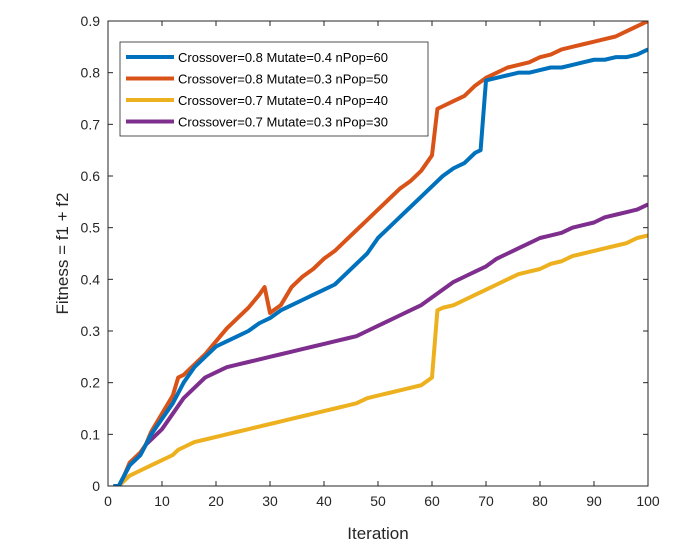 The width and height of the screenshot is (697, 557). Describe the element at coordinates (91, 228) in the screenshot. I see `y-tick-label: 0.5` at that location.